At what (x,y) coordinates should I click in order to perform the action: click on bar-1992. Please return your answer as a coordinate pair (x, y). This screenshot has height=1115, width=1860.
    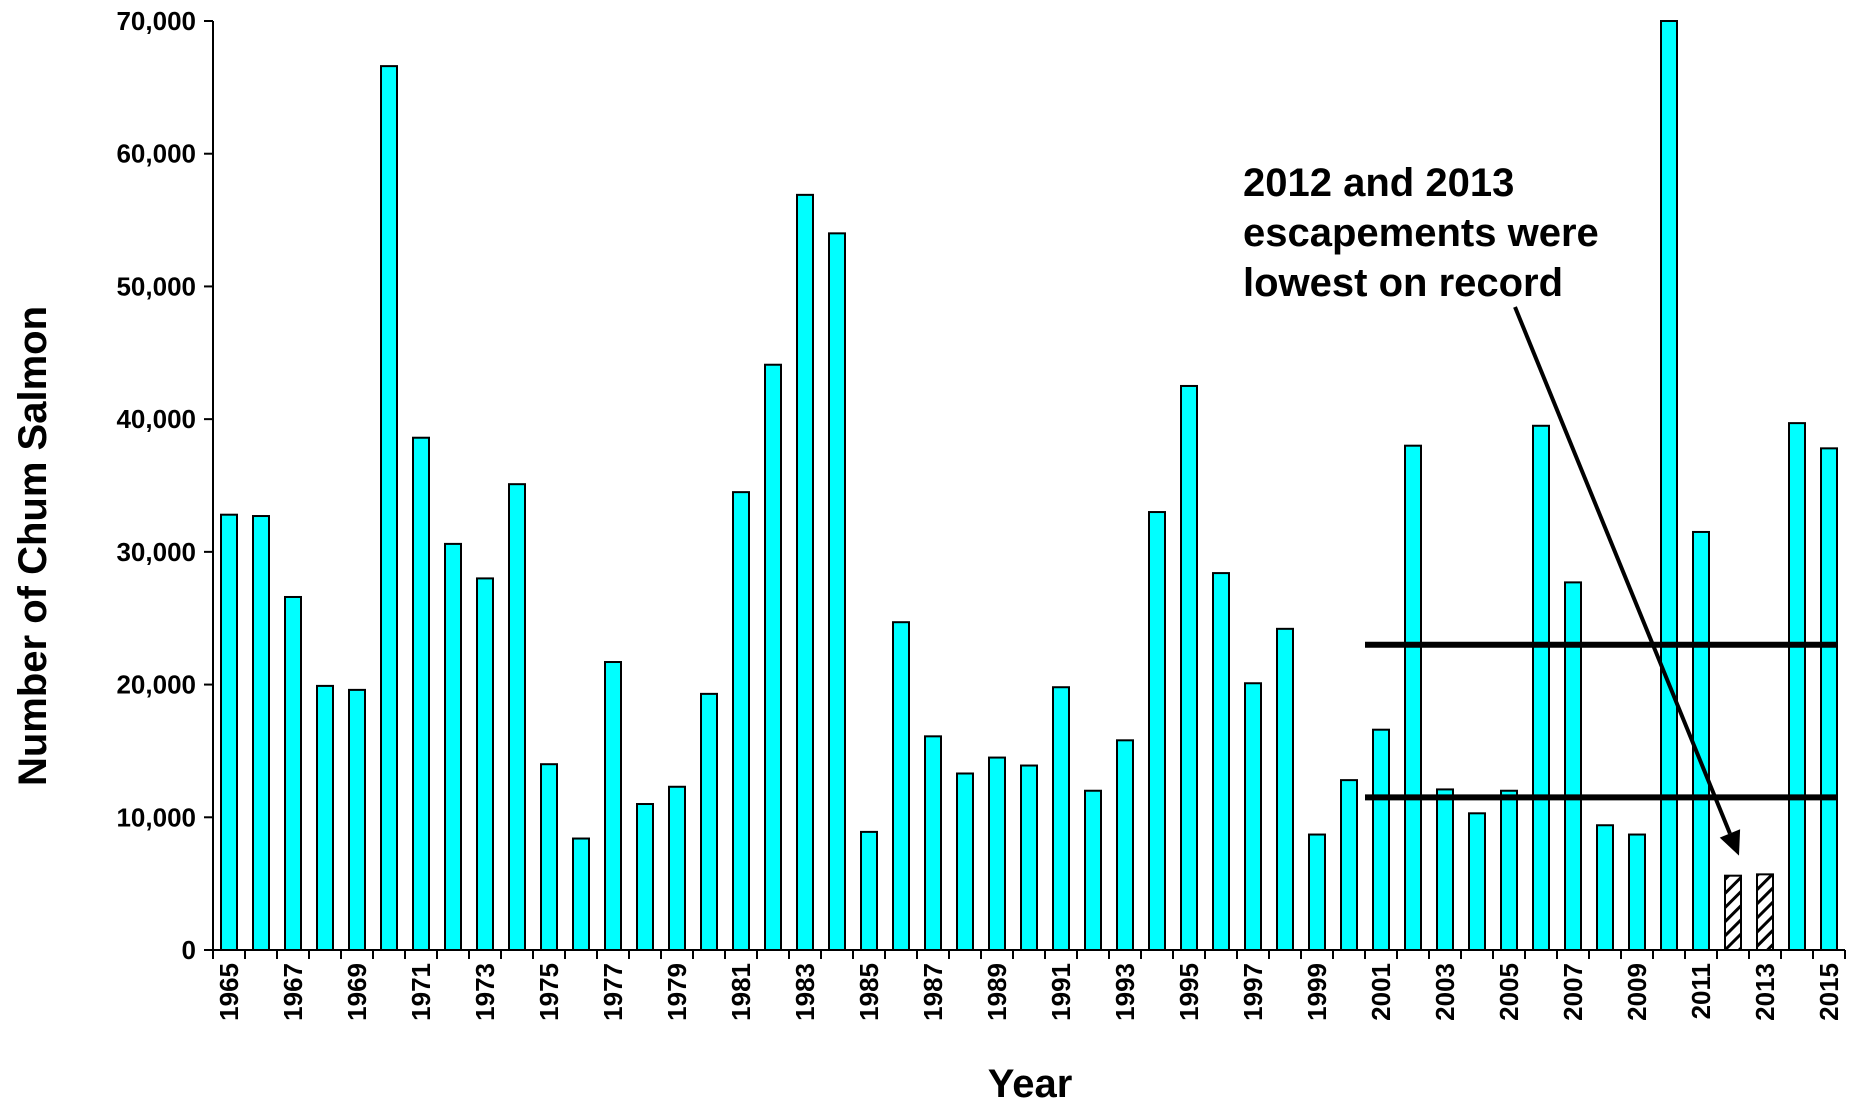
    Looking at the image, I should click on (1093, 870).